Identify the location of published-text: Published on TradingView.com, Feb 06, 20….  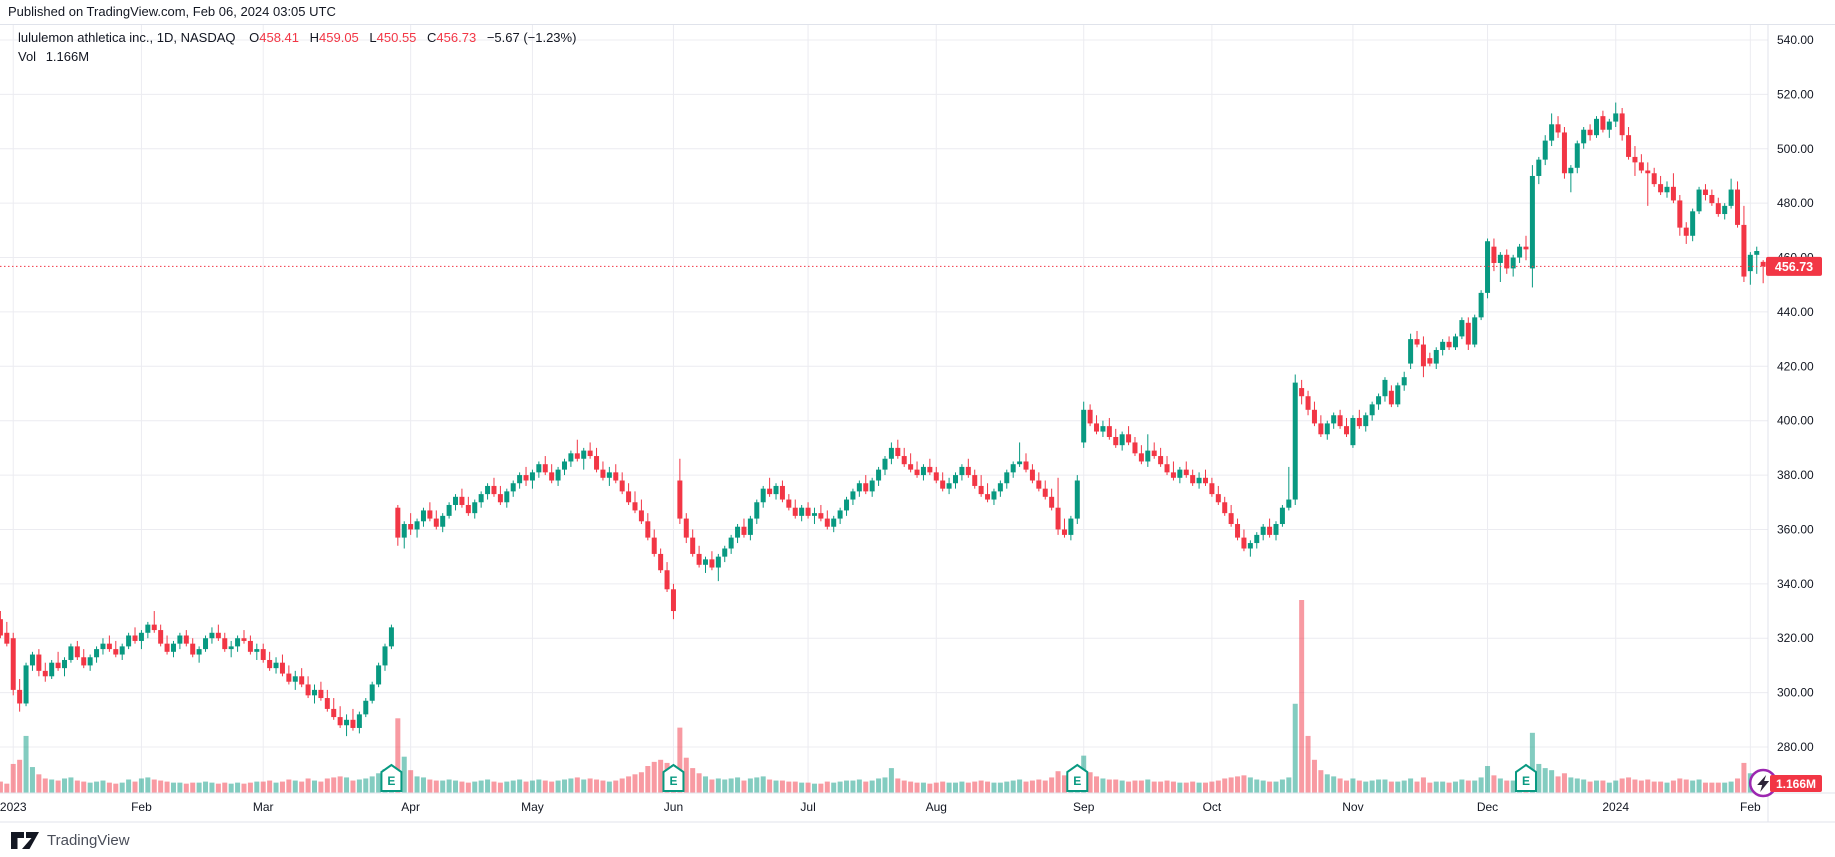
(172, 11).